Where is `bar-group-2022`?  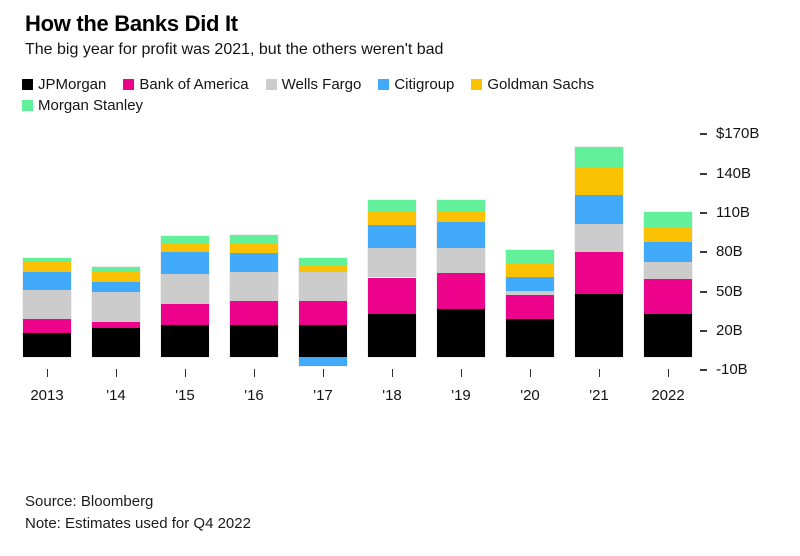
bar-group-2022 is located at coordinates (668, 284).